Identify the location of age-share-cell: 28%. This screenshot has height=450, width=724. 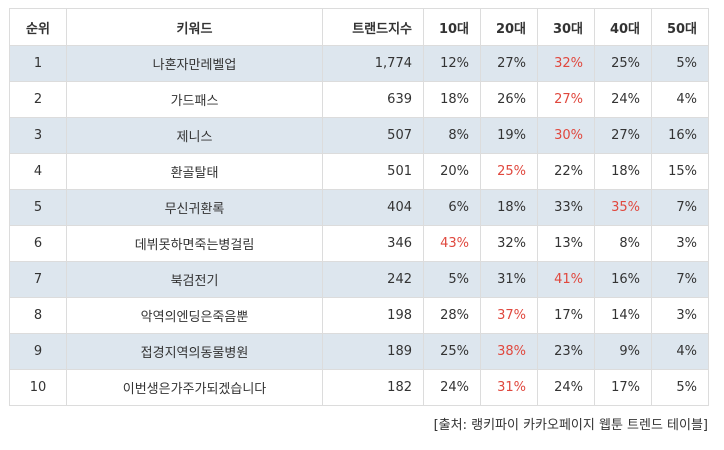
(452, 315).